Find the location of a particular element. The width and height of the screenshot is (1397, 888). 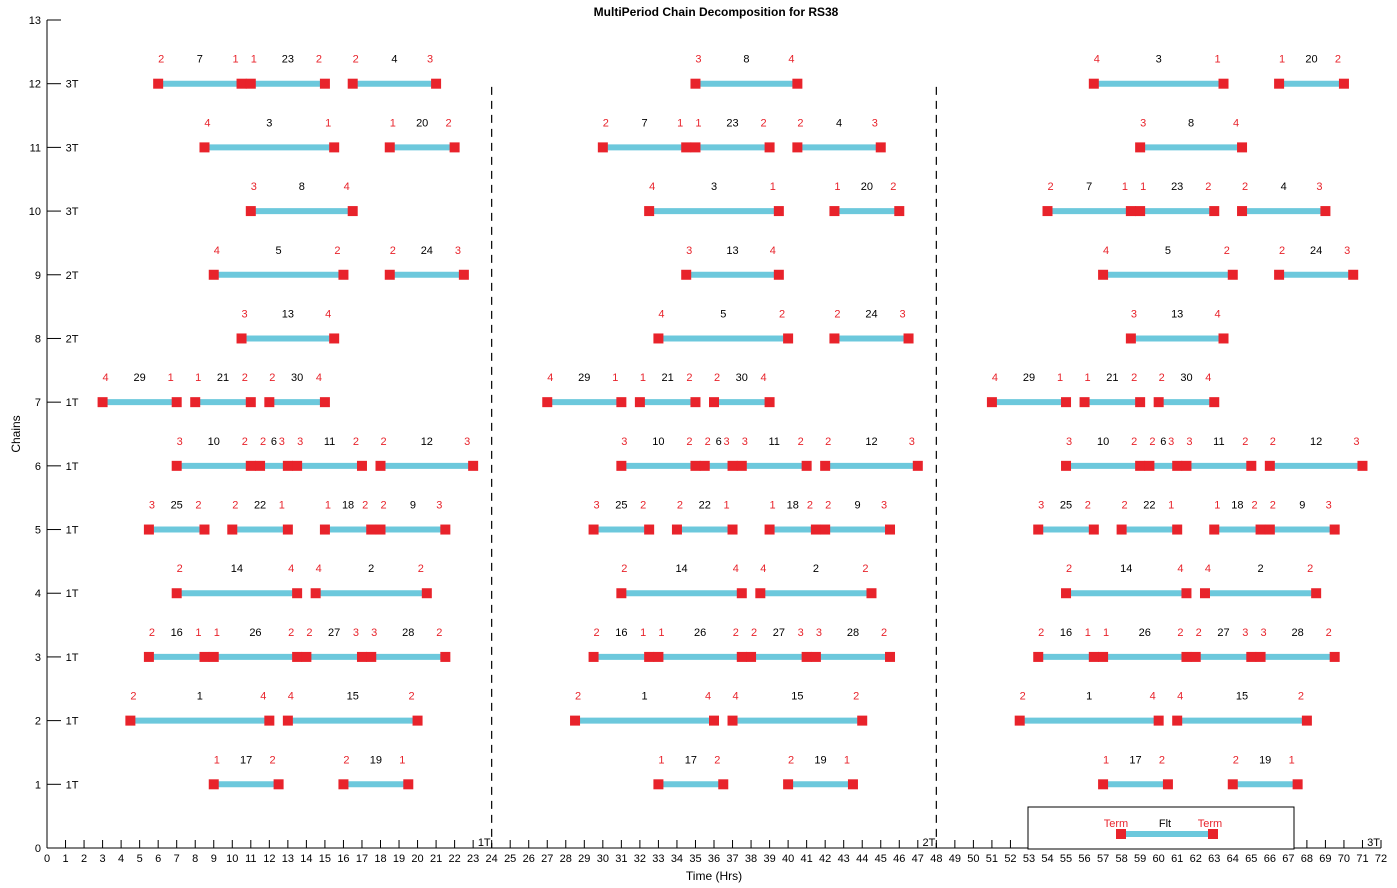

x-tick-label: 62 is located at coordinates (1196, 859).